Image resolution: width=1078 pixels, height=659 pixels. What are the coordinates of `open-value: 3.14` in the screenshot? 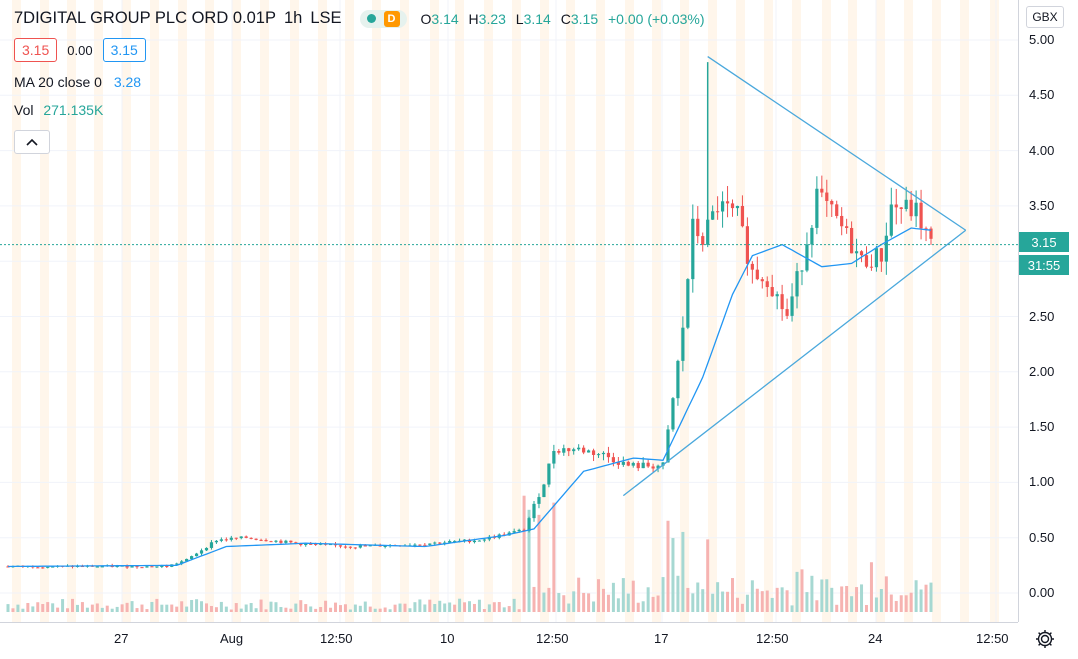 It's located at (445, 18).